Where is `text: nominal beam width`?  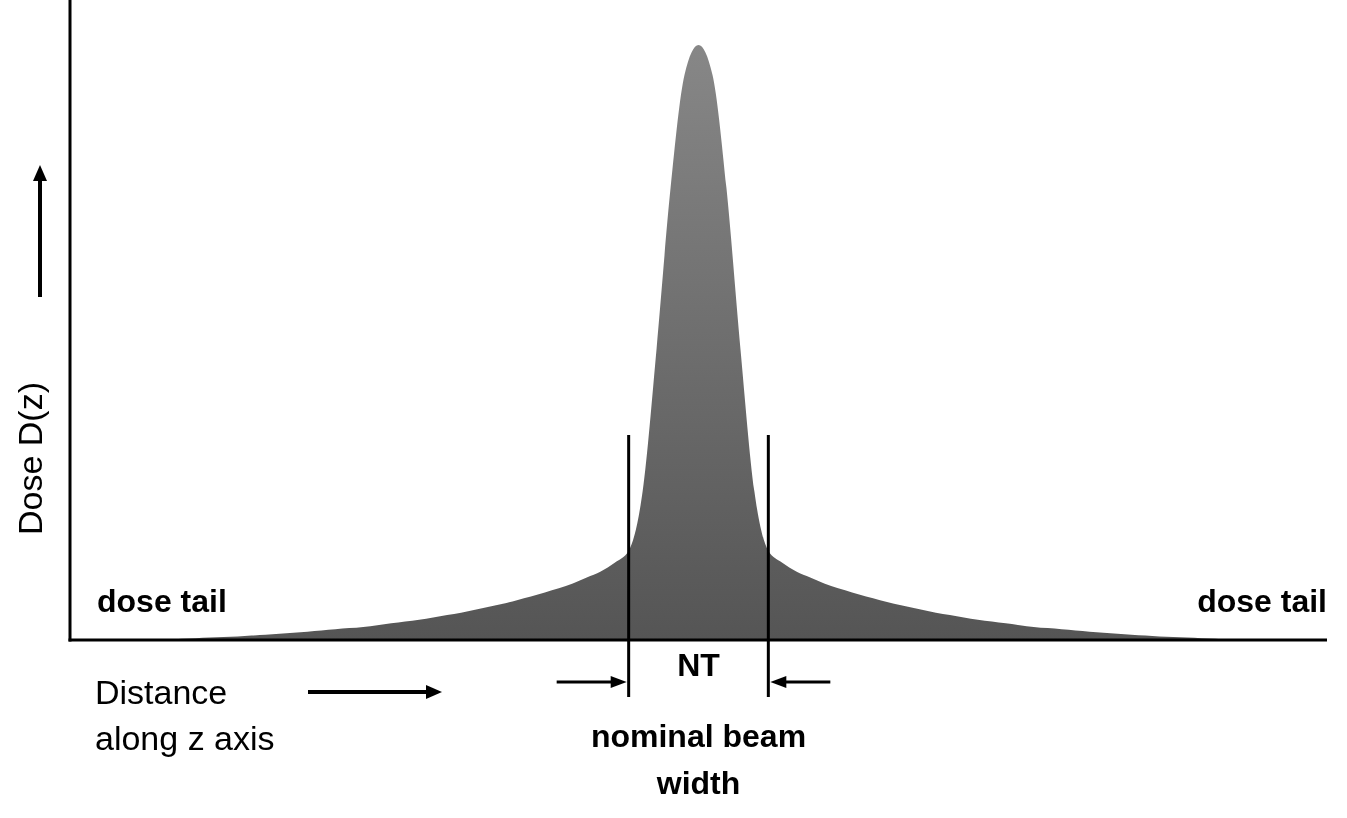 text: nominal beam width is located at coordinates (698, 759).